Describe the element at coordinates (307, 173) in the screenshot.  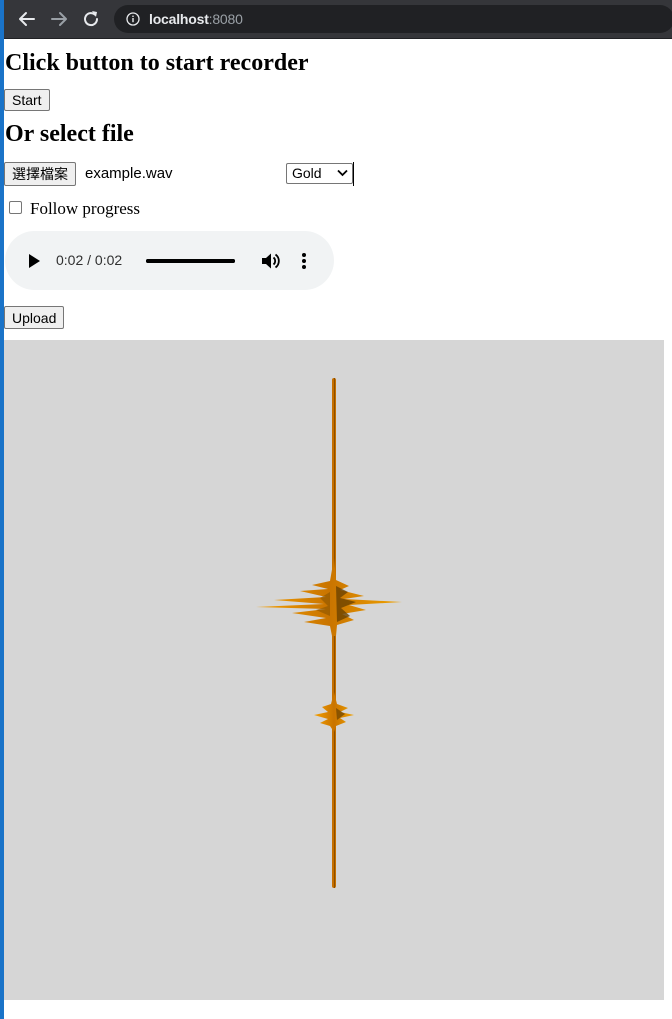
I see `color-select-value: Gold` at that location.